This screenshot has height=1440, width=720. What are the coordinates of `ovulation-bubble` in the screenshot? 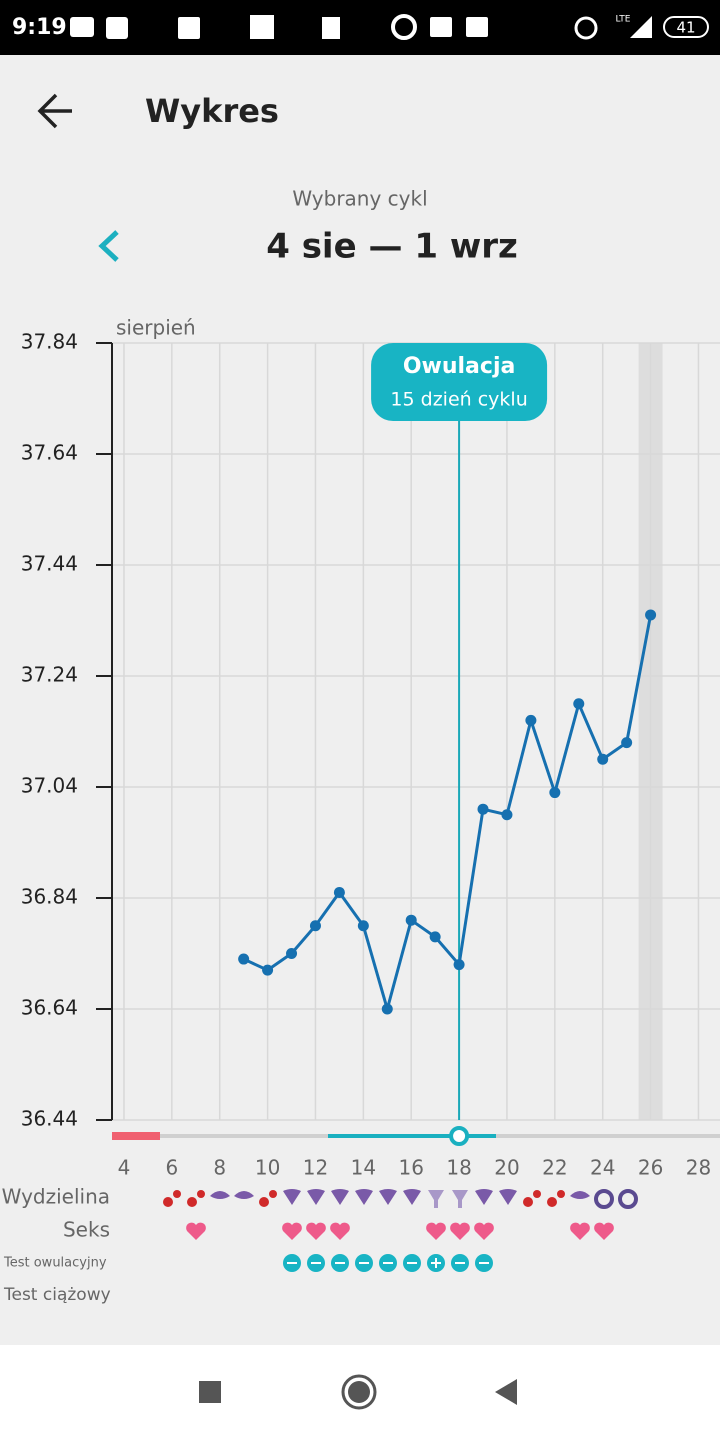 It's located at (459, 382).